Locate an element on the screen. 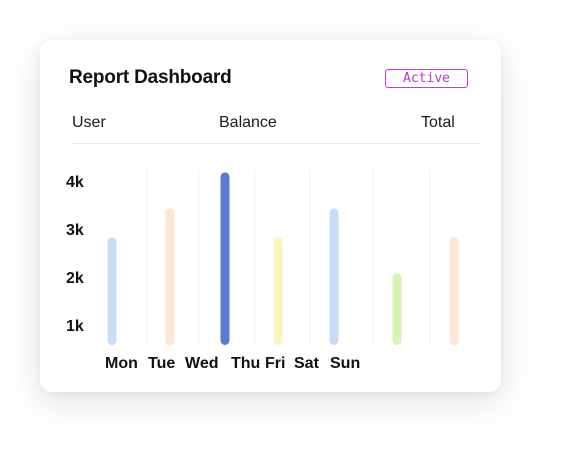  bar-fri is located at coordinates (334, 276).